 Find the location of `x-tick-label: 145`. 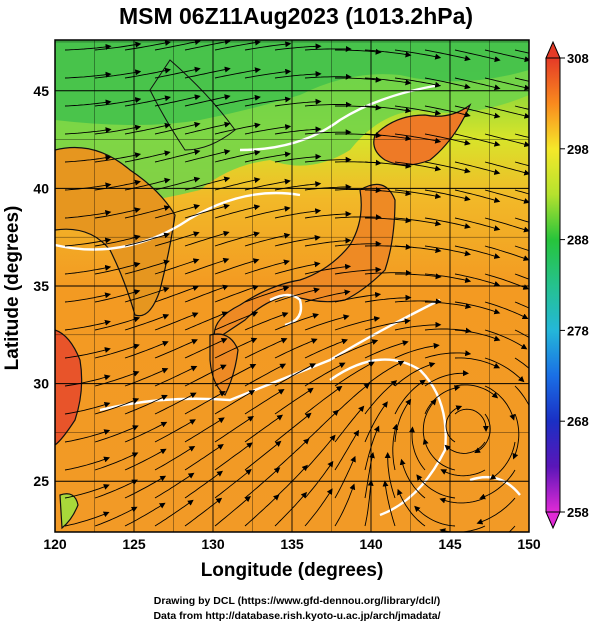

x-tick-label: 145 is located at coordinates (450, 544).